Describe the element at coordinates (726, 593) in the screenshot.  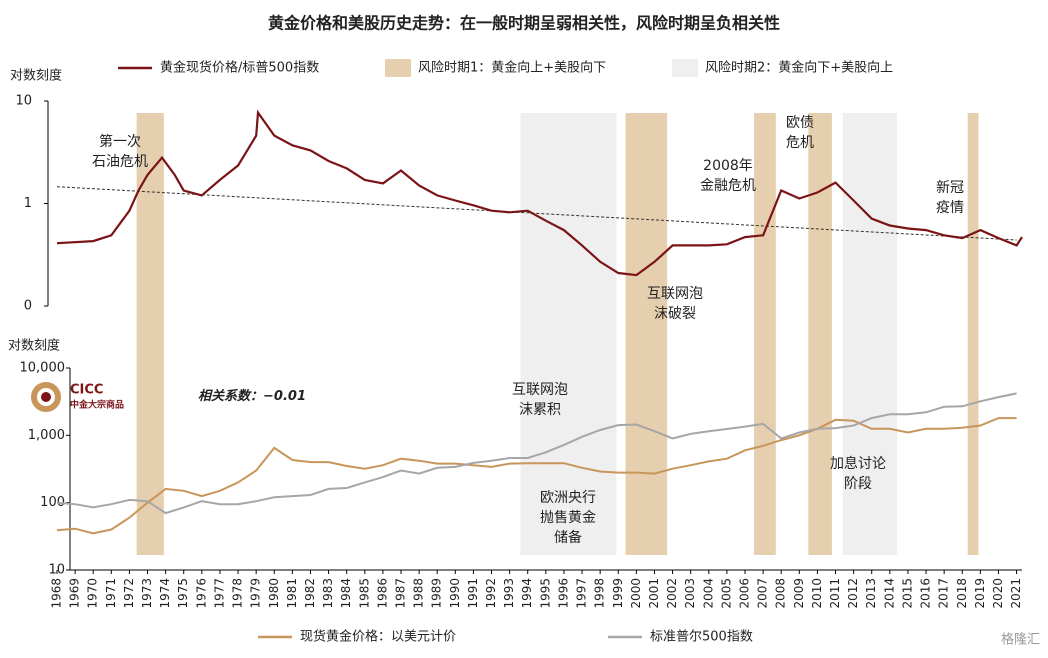
I see `x-tick-label: 2005` at that location.